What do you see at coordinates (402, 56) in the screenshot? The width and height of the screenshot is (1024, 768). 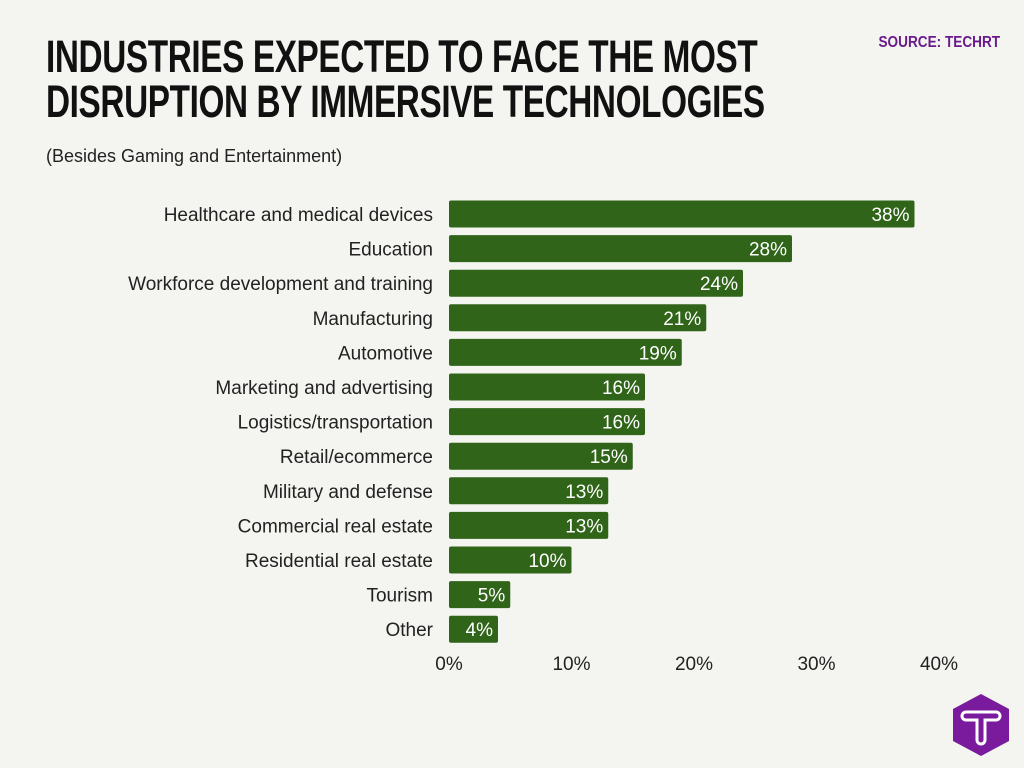 I see `title-line-1: INDUSTRIES EXPECTED TO FACE THE MOST` at bounding box center [402, 56].